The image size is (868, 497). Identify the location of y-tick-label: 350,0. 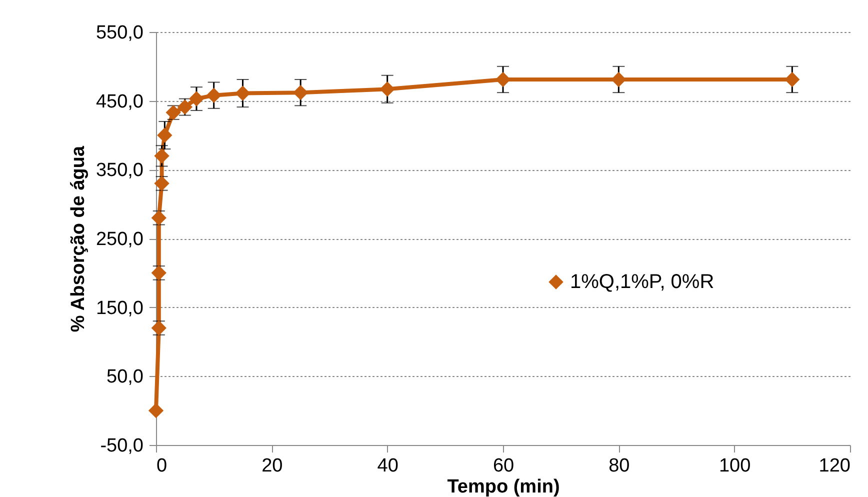
(120, 171).